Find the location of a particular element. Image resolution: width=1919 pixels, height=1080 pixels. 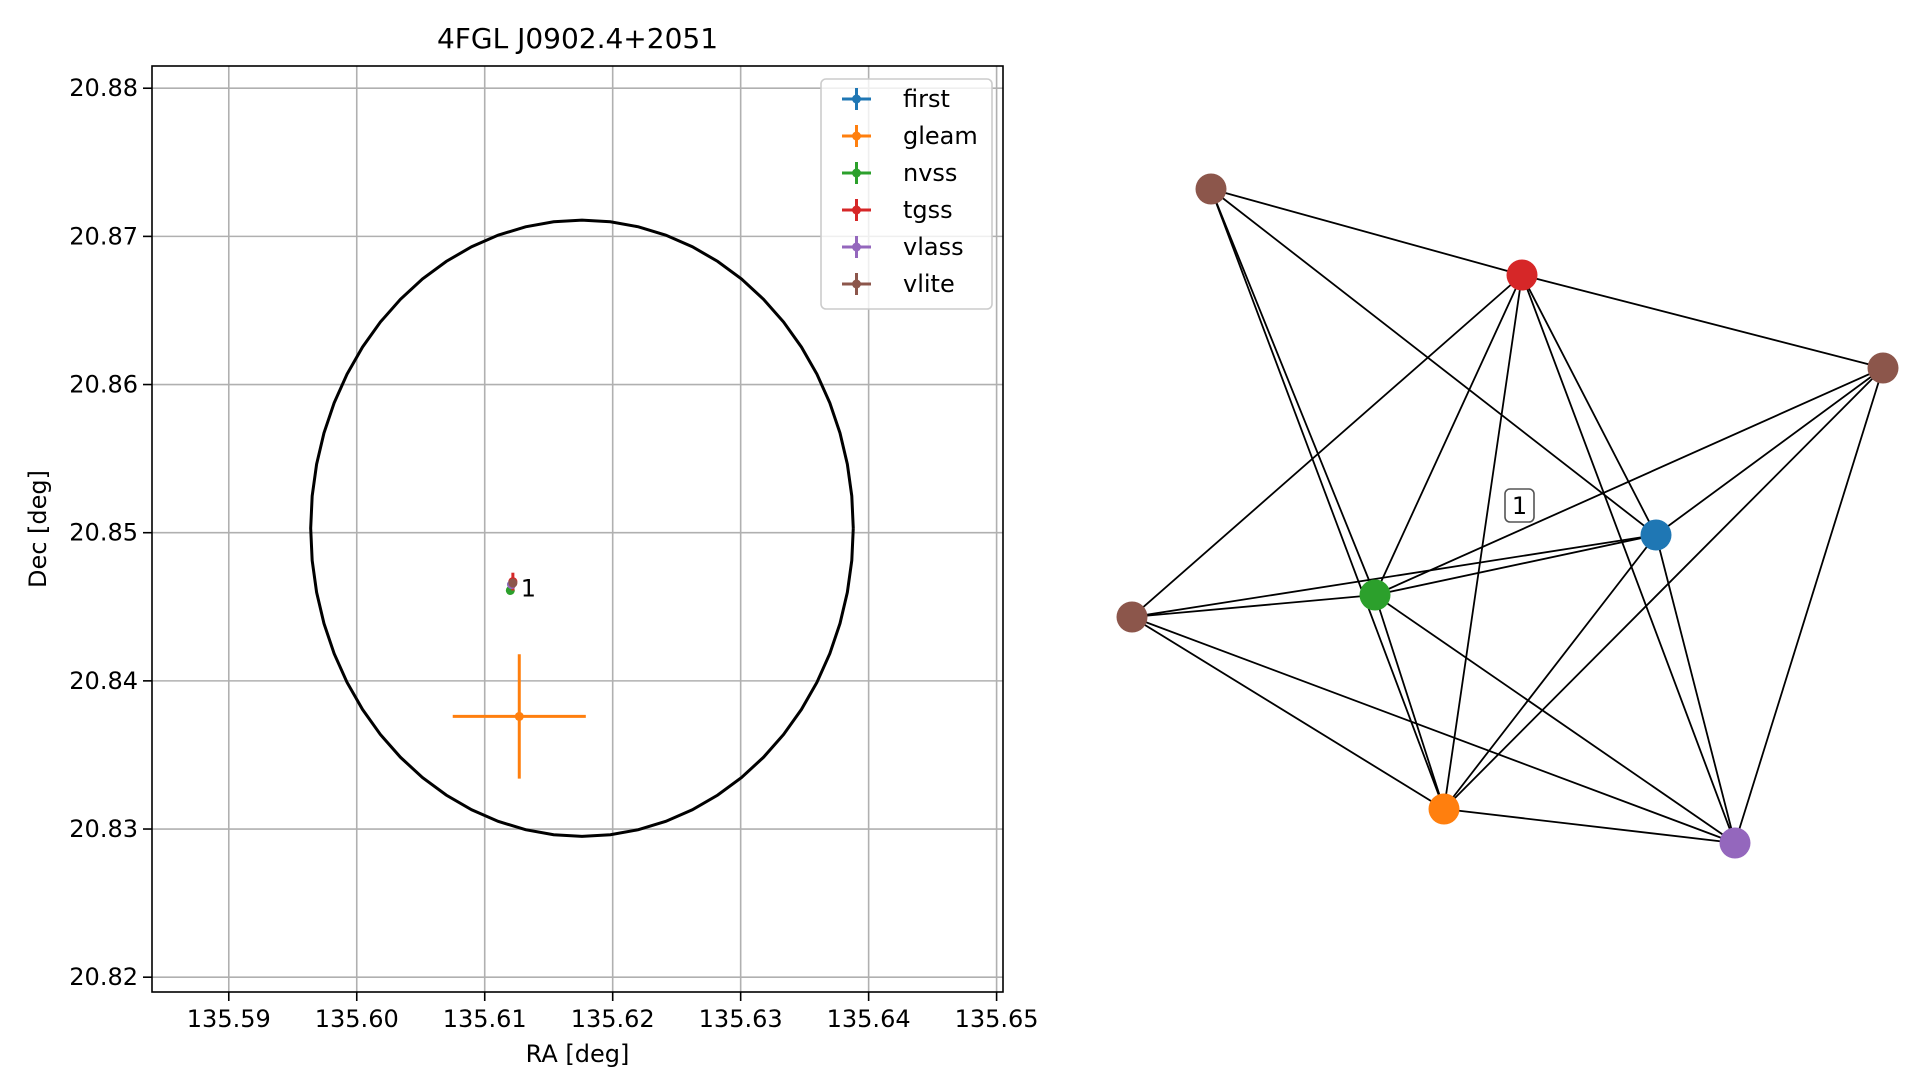

y-tick-label: 20.88 is located at coordinates (103, 88).